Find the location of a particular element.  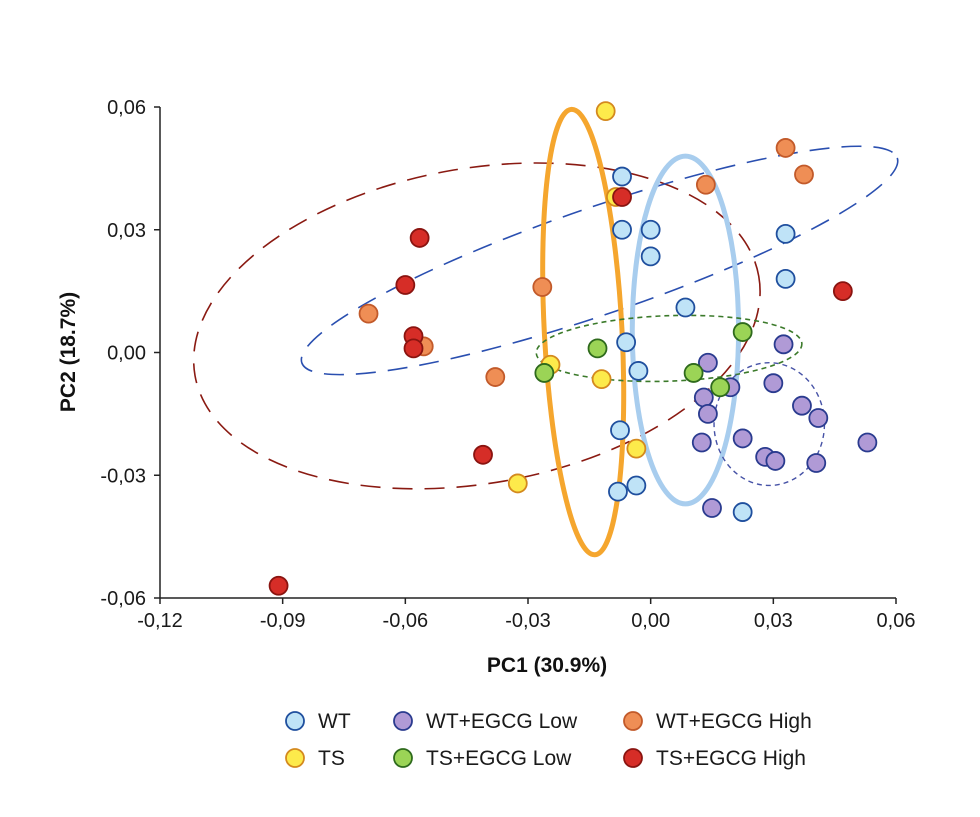

legend-item-tsh: TS+EGCG High is located at coordinates (714, 758).